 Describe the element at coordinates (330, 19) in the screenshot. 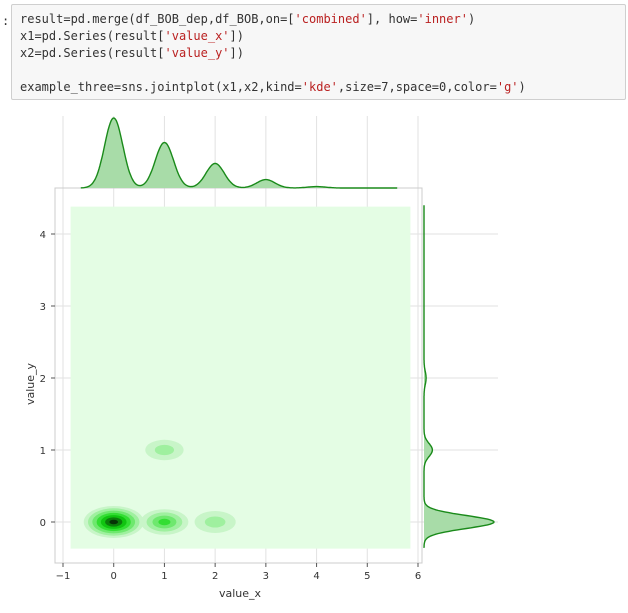

I see `code-string-token: 'combined'` at that location.